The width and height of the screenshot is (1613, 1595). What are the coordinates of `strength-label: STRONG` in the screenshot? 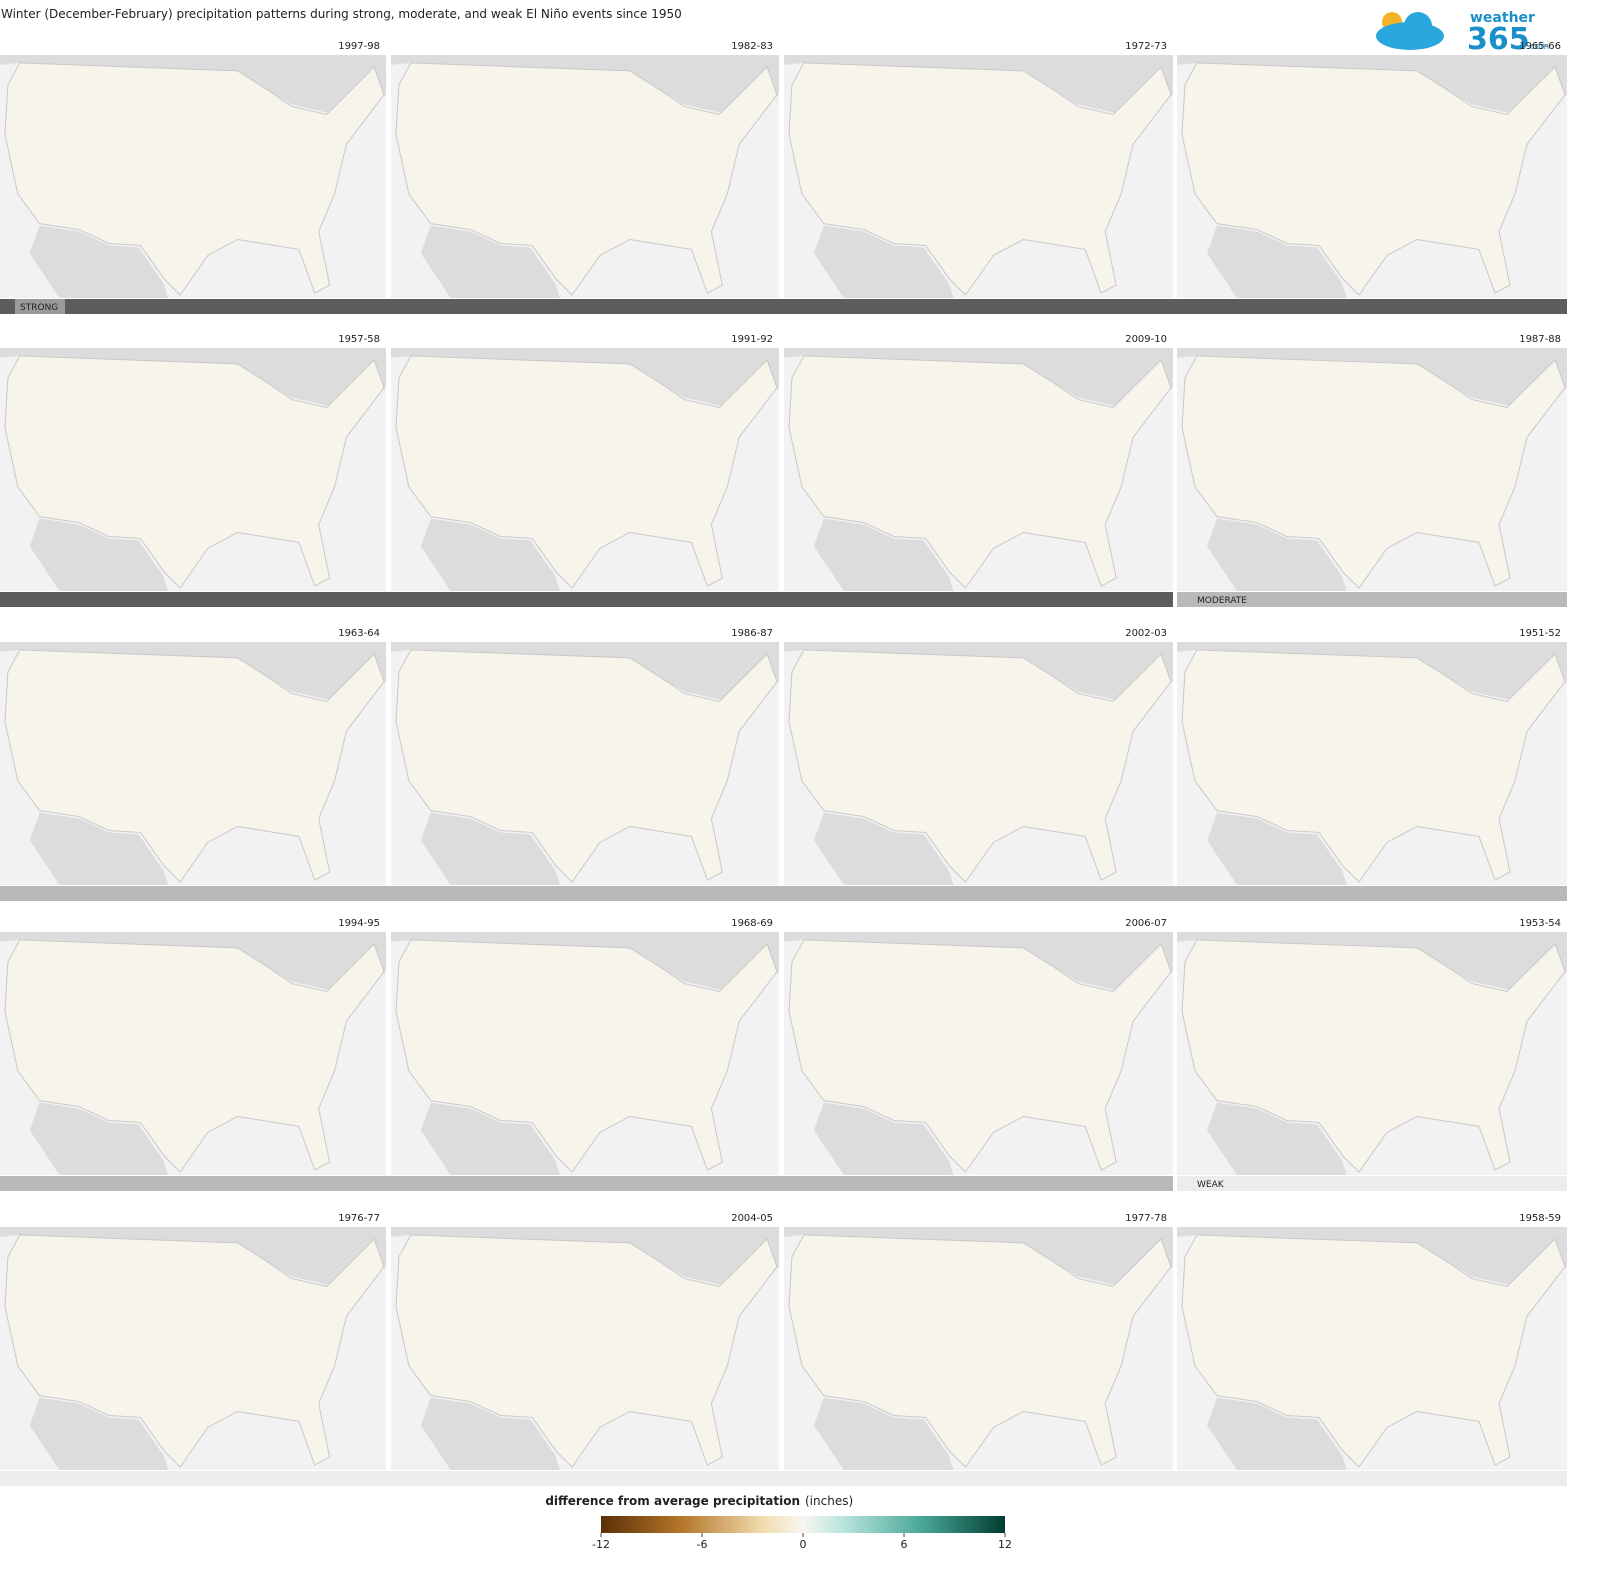 It's located at (39, 308).